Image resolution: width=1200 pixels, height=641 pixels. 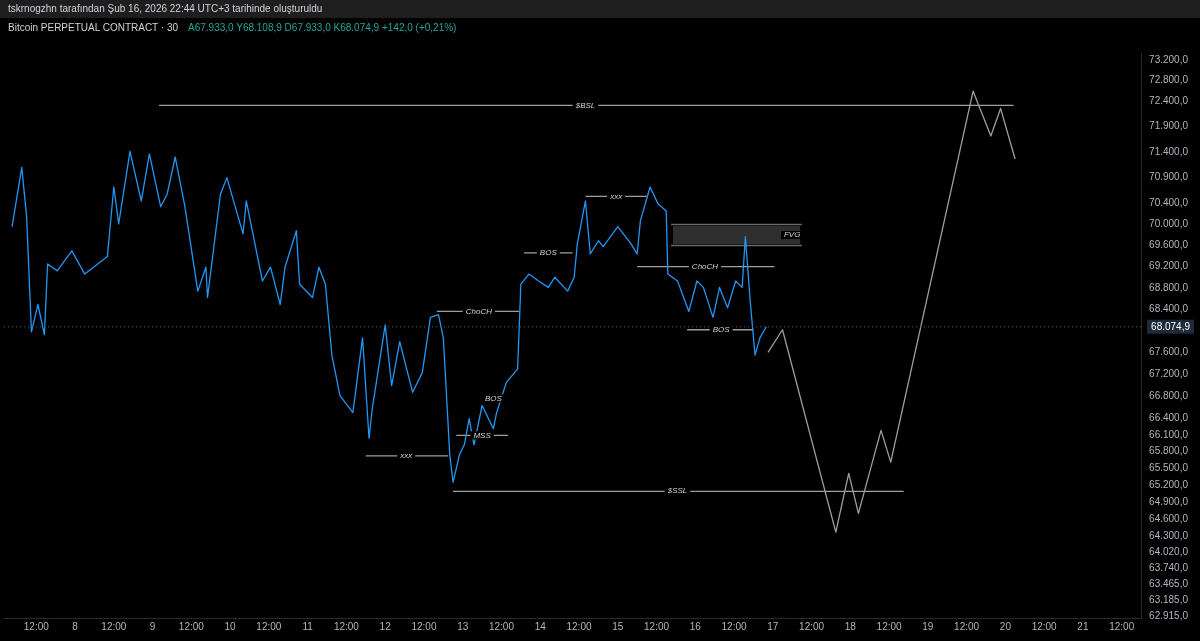 I want to click on x-tick-label: 19, so click(x=928, y=626).